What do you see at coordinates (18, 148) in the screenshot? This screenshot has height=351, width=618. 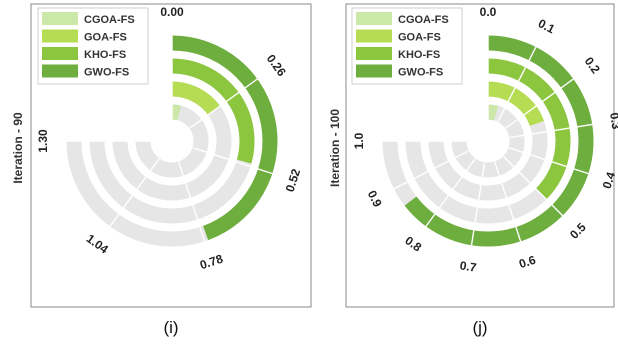 I see `y-axis-label: Iteration - 90` at bounding box center [18, 148].